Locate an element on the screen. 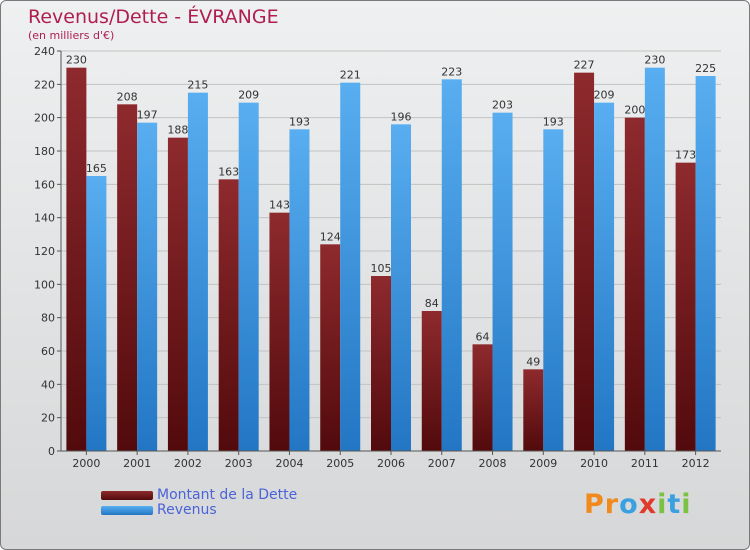 This screenshot has height=550, width=750. x-tick-label: 2002 is located at coordinates (188, 463).